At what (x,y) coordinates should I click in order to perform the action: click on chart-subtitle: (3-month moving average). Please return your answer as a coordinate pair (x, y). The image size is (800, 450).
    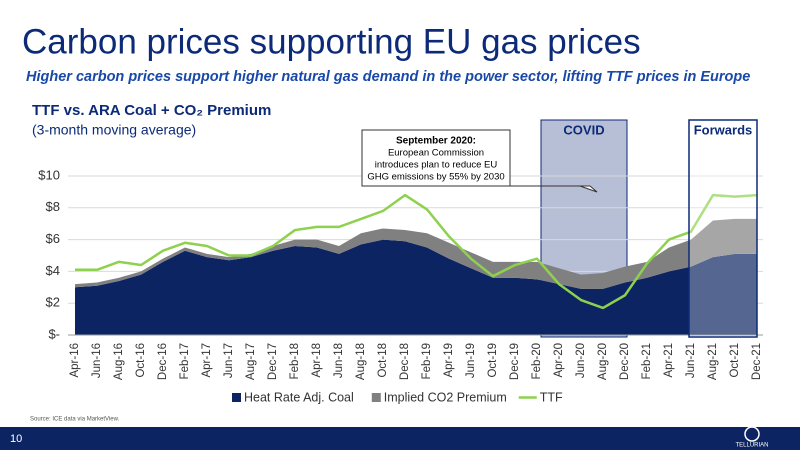
    Looking at the image, I should click on (114, 130).